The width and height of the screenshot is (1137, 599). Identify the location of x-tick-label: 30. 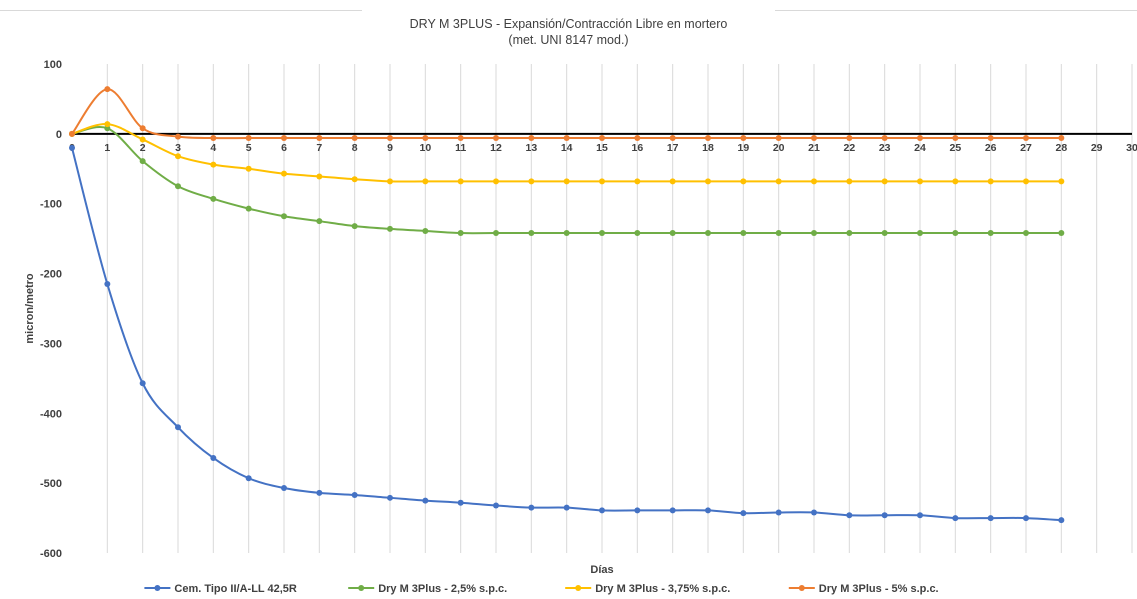
(1131, 148).